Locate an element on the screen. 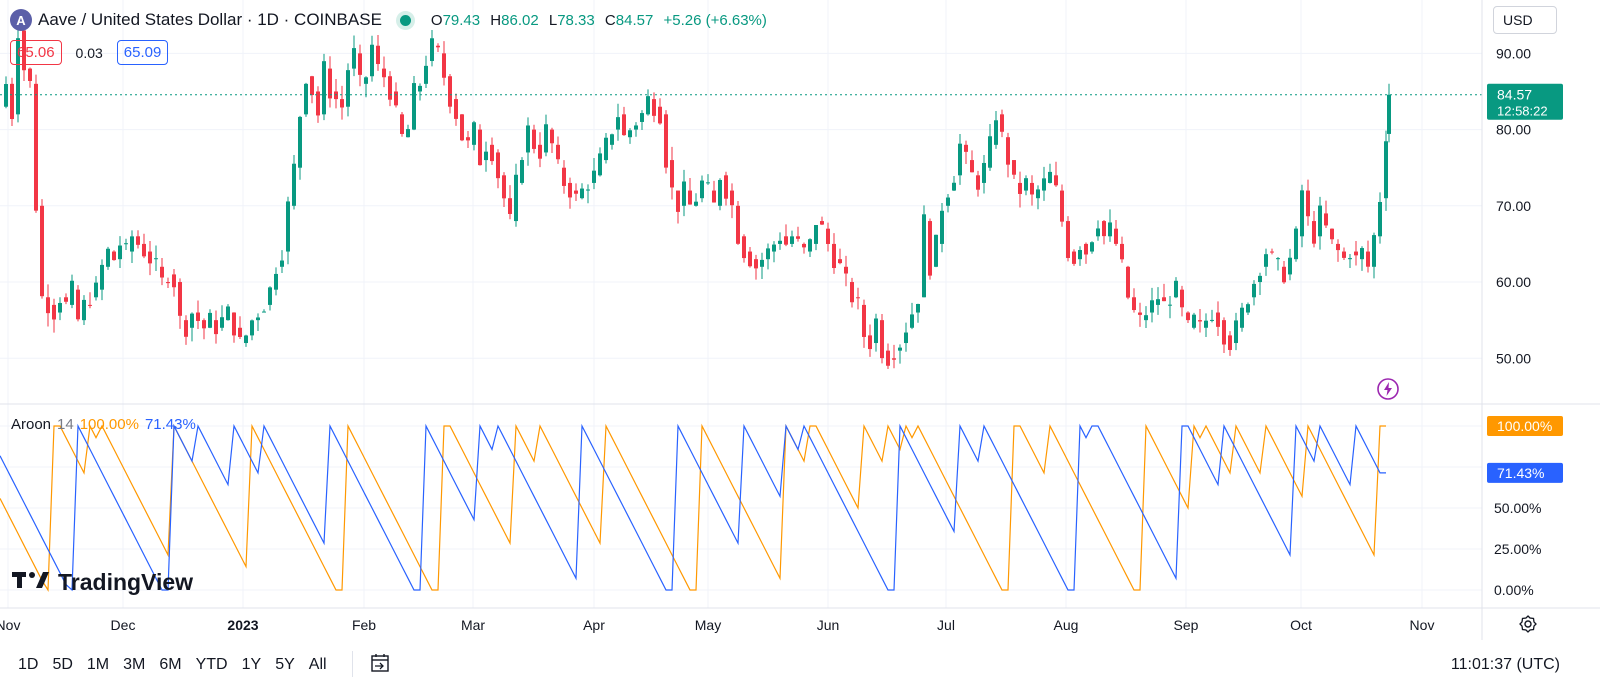 The width and height of the screenshot is (1600, 698). close-label: C is located at coordinates (610, 20).